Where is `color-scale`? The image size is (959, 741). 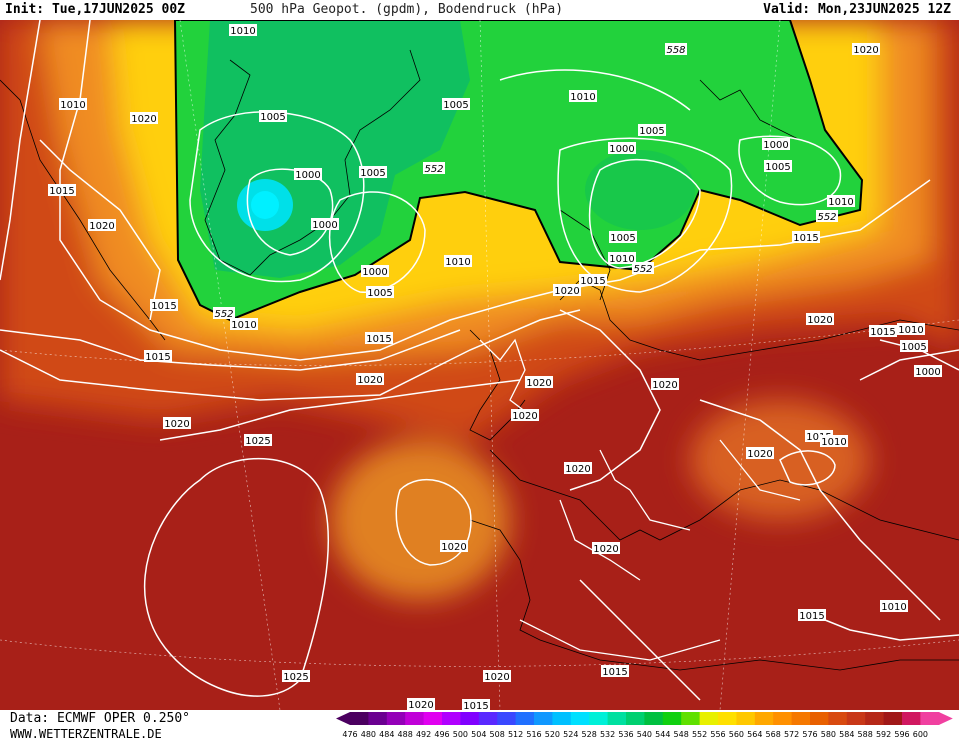
color-scale is located at coordinates (644, 718).